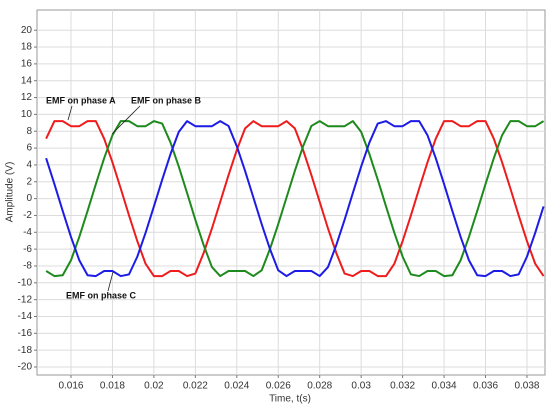 The image size is (550, 410). What do you see at coordinates (27, 64) in the screenshot?
I see `y-tick-label: 16` at bounding box center [27, 64].